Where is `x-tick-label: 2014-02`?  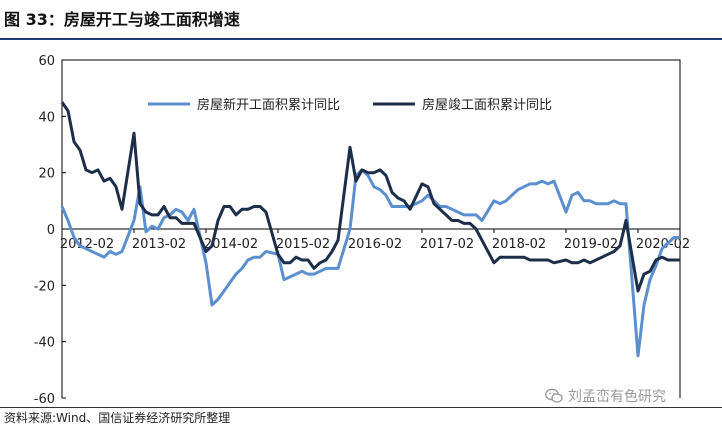
x-tick-label: 2014-02 is located at coordinates (231, 244).